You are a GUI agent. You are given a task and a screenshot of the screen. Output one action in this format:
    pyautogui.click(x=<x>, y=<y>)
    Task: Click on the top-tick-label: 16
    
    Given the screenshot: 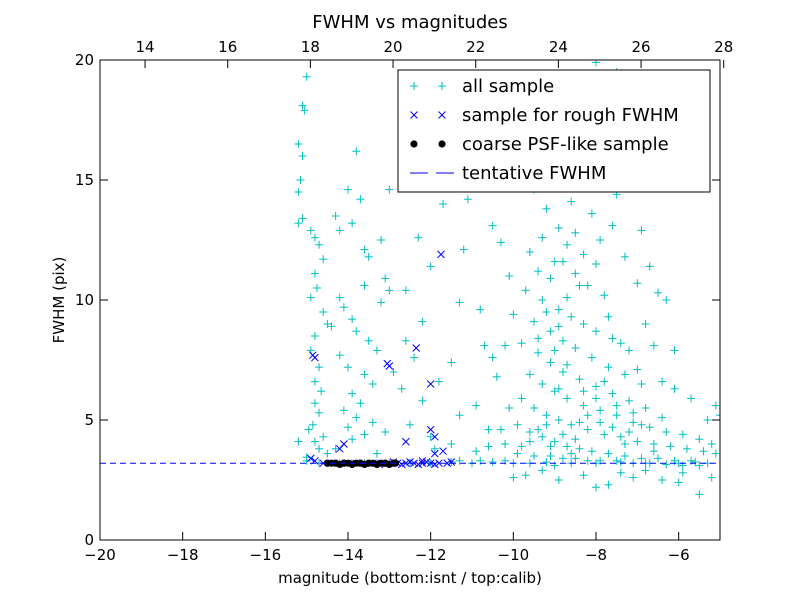 What is the action you would take?
    pyautogui.click(x=227, y=47)
    